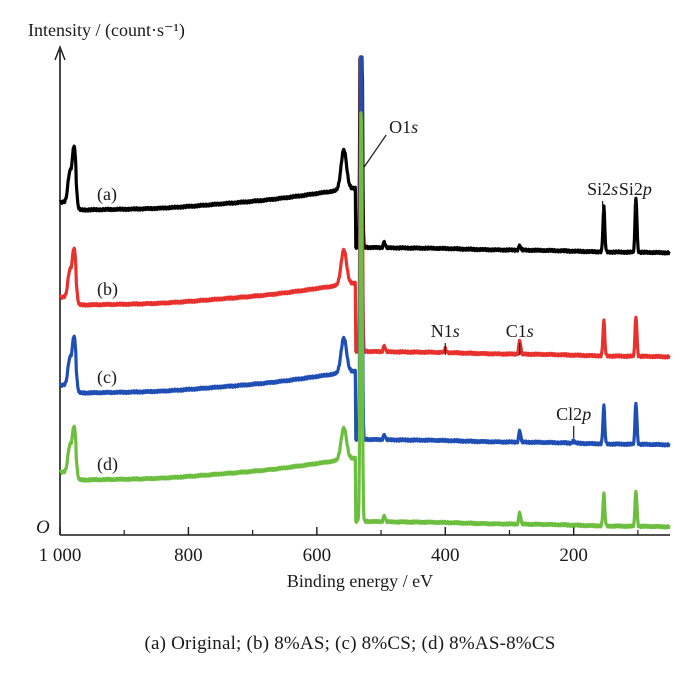 This screenshot has height=685, width=700. What do you see at coordinates (107, 377) in the screenshot?
I see `series-label: (c)` at bounding box center [107, 377].